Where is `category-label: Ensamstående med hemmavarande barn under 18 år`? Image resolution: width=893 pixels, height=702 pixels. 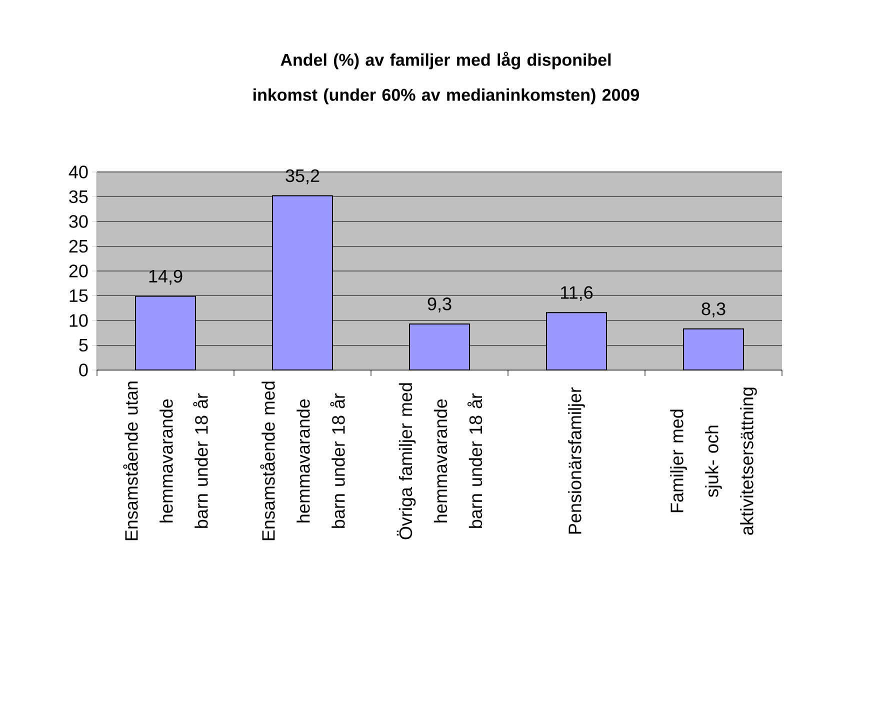
category-label: Ensamstående med hemmavarande barn under 18 år is located at coordinates (302, 461).